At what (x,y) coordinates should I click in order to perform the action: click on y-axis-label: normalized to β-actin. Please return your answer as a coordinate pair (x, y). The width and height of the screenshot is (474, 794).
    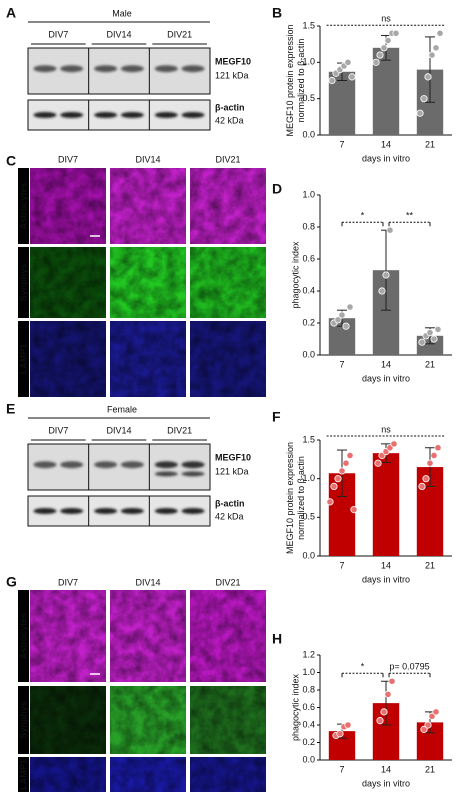
    Looking at the image, I should click on (301, 498).